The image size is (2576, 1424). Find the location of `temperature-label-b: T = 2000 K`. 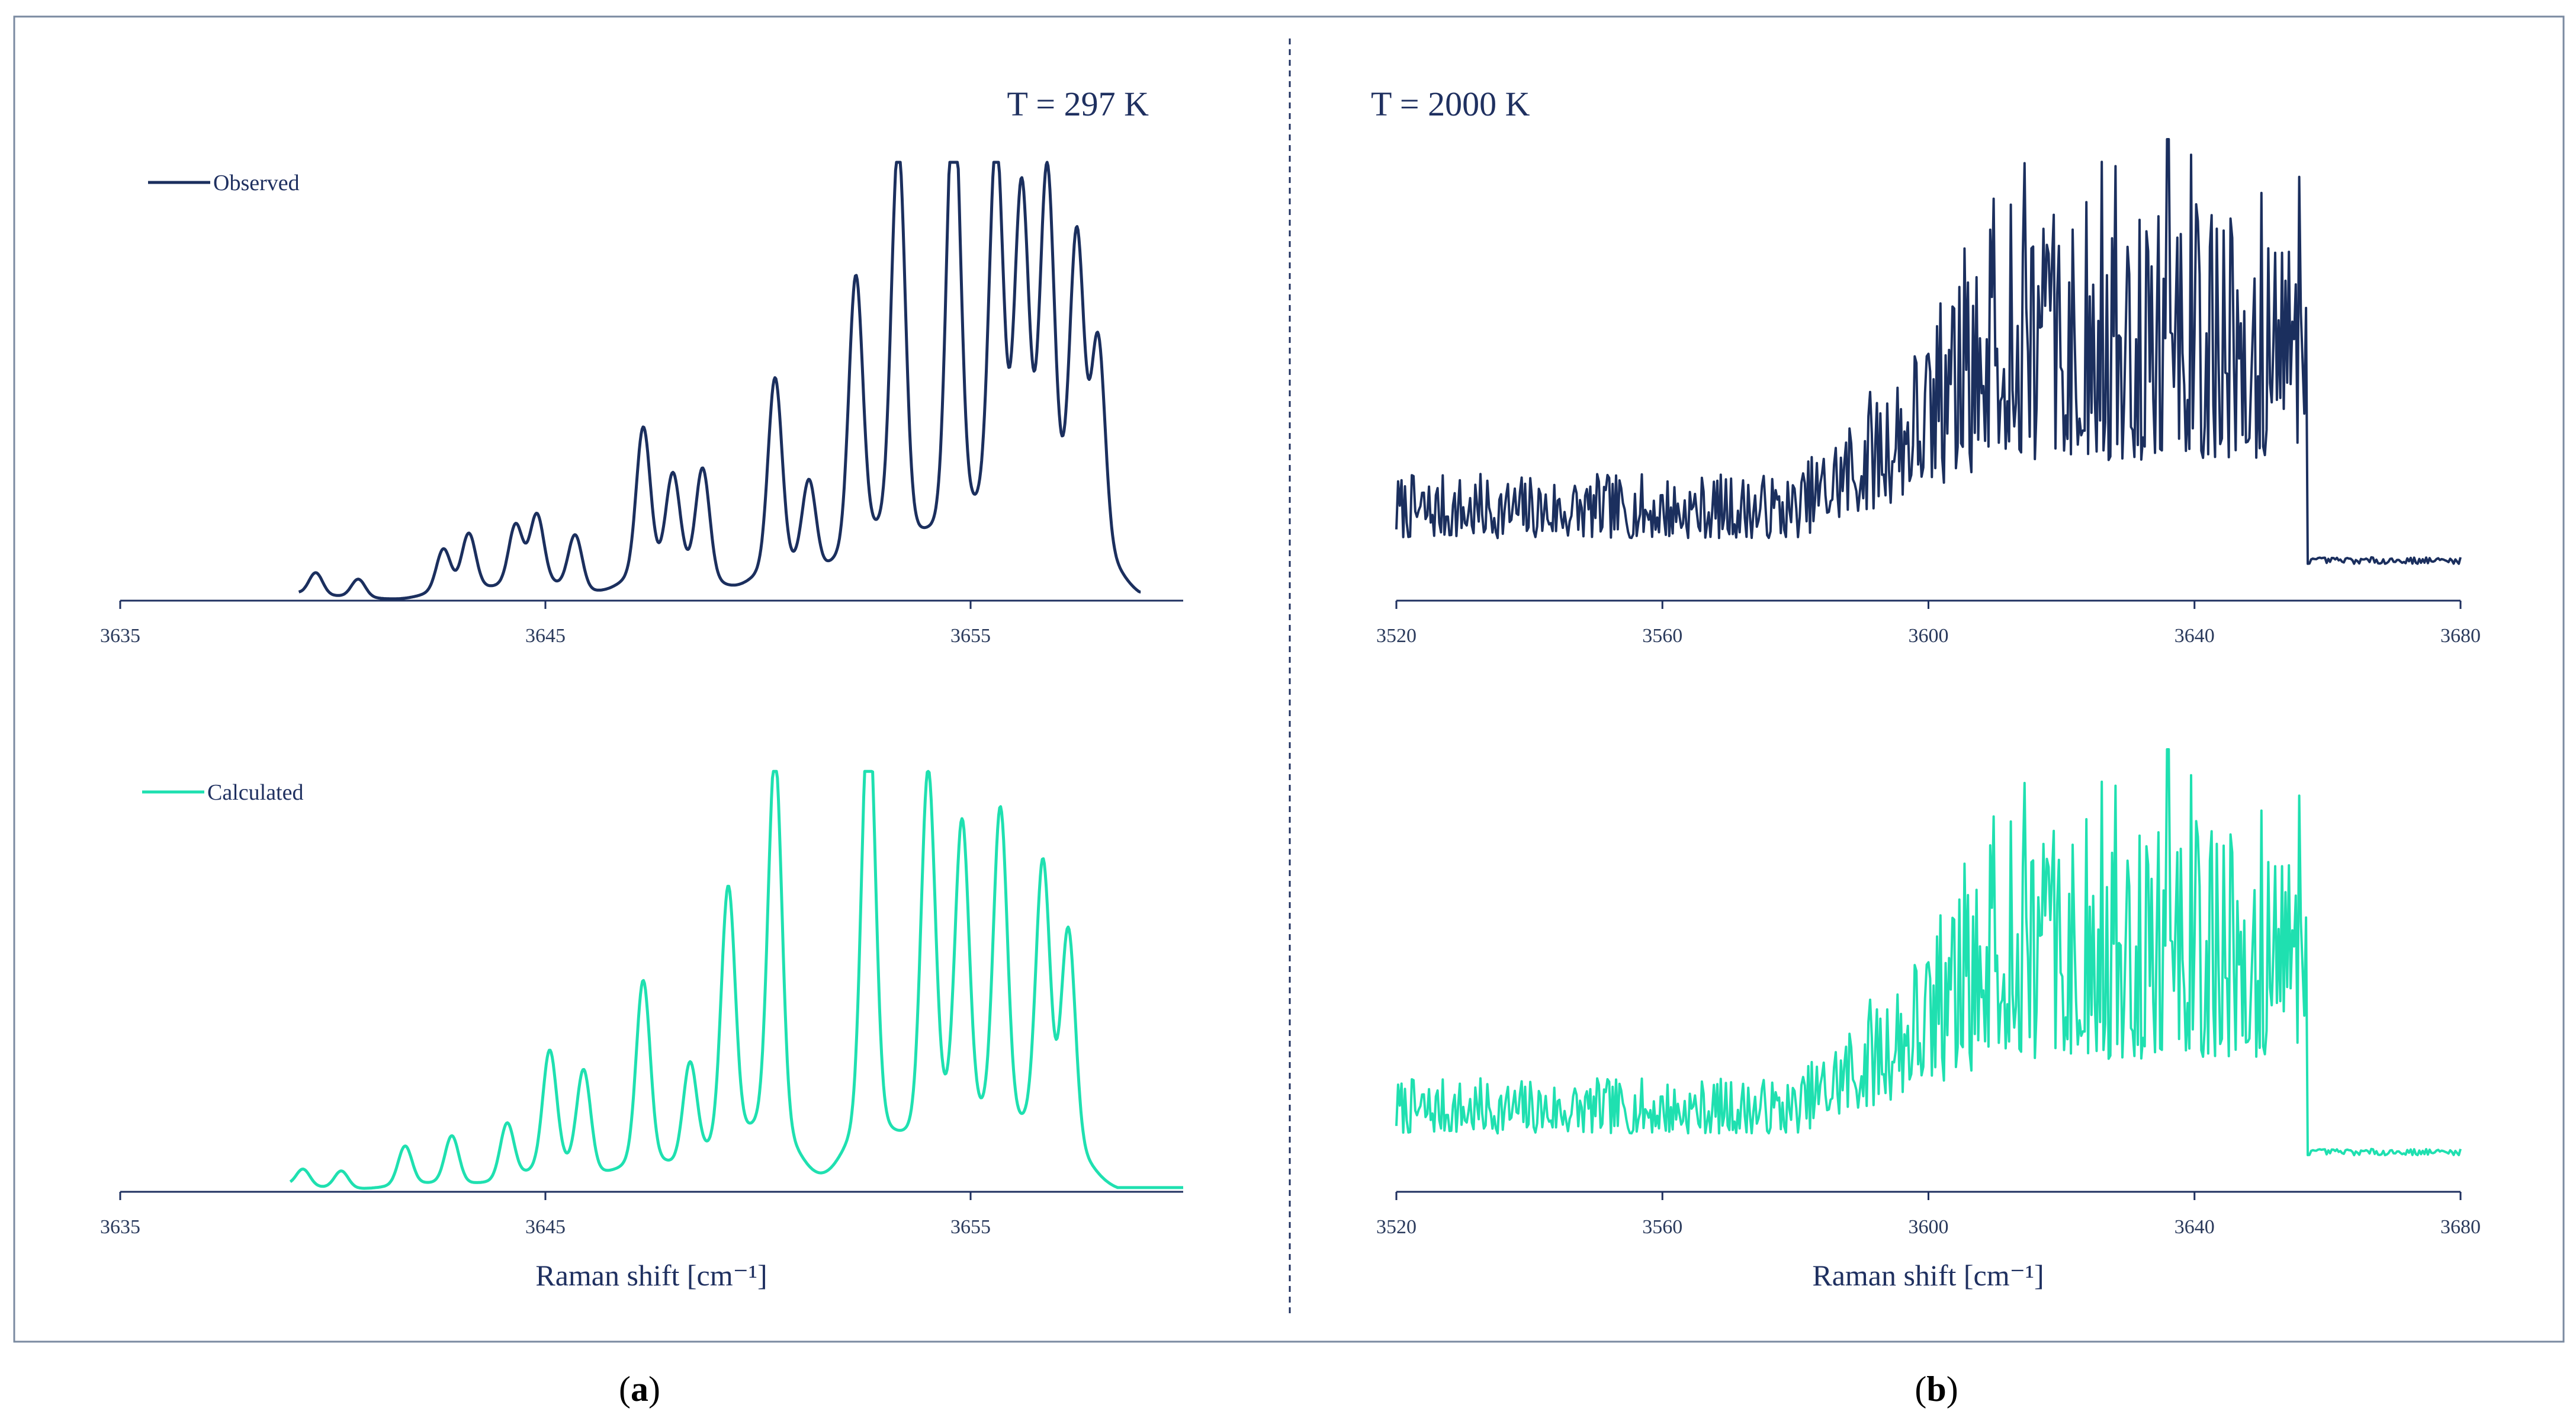

temperature-label-b: T = 2000 K is located at coordinates (1450, 104).